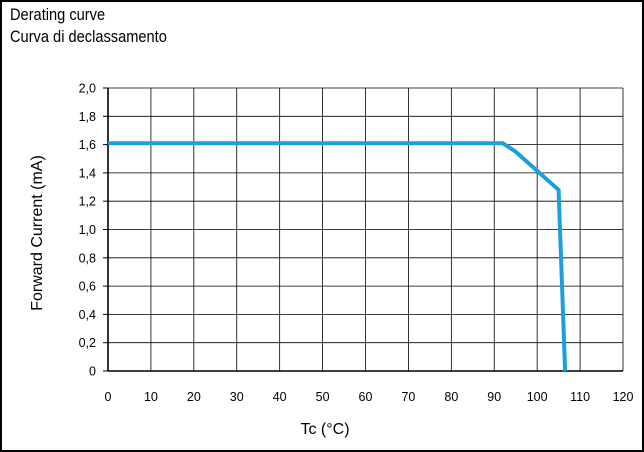 The height and width of the screenshot is (452, 644). I want to click on y-tick-label: 2,0, so click(87, 89).